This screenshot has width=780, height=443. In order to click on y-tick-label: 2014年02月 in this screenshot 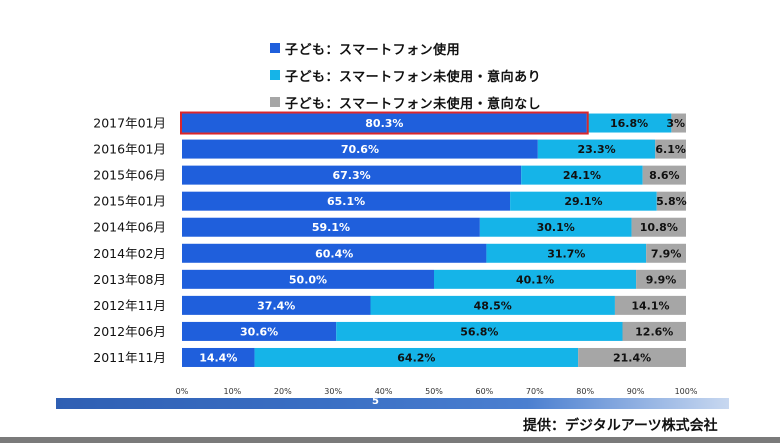, I will do `click(129, 253)`.